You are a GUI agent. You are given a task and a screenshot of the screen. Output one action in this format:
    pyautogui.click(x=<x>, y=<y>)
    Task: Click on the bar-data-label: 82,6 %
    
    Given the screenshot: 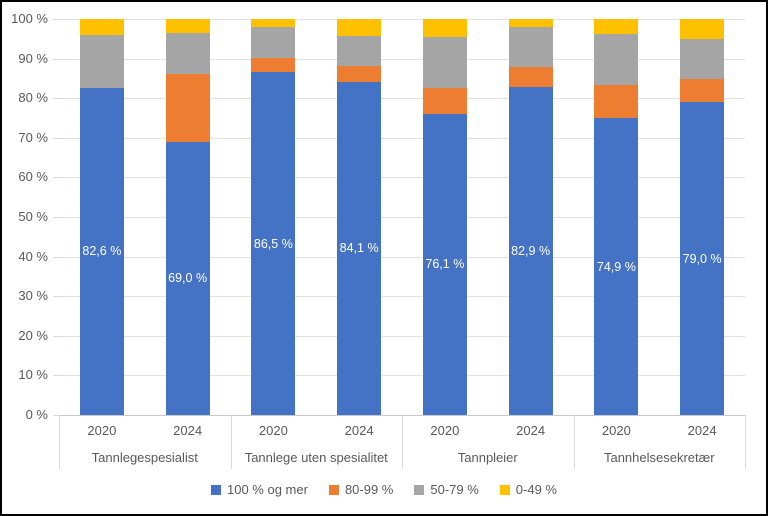 What is the action you would take?
    pyautogui.click(x=102, y=251)
    